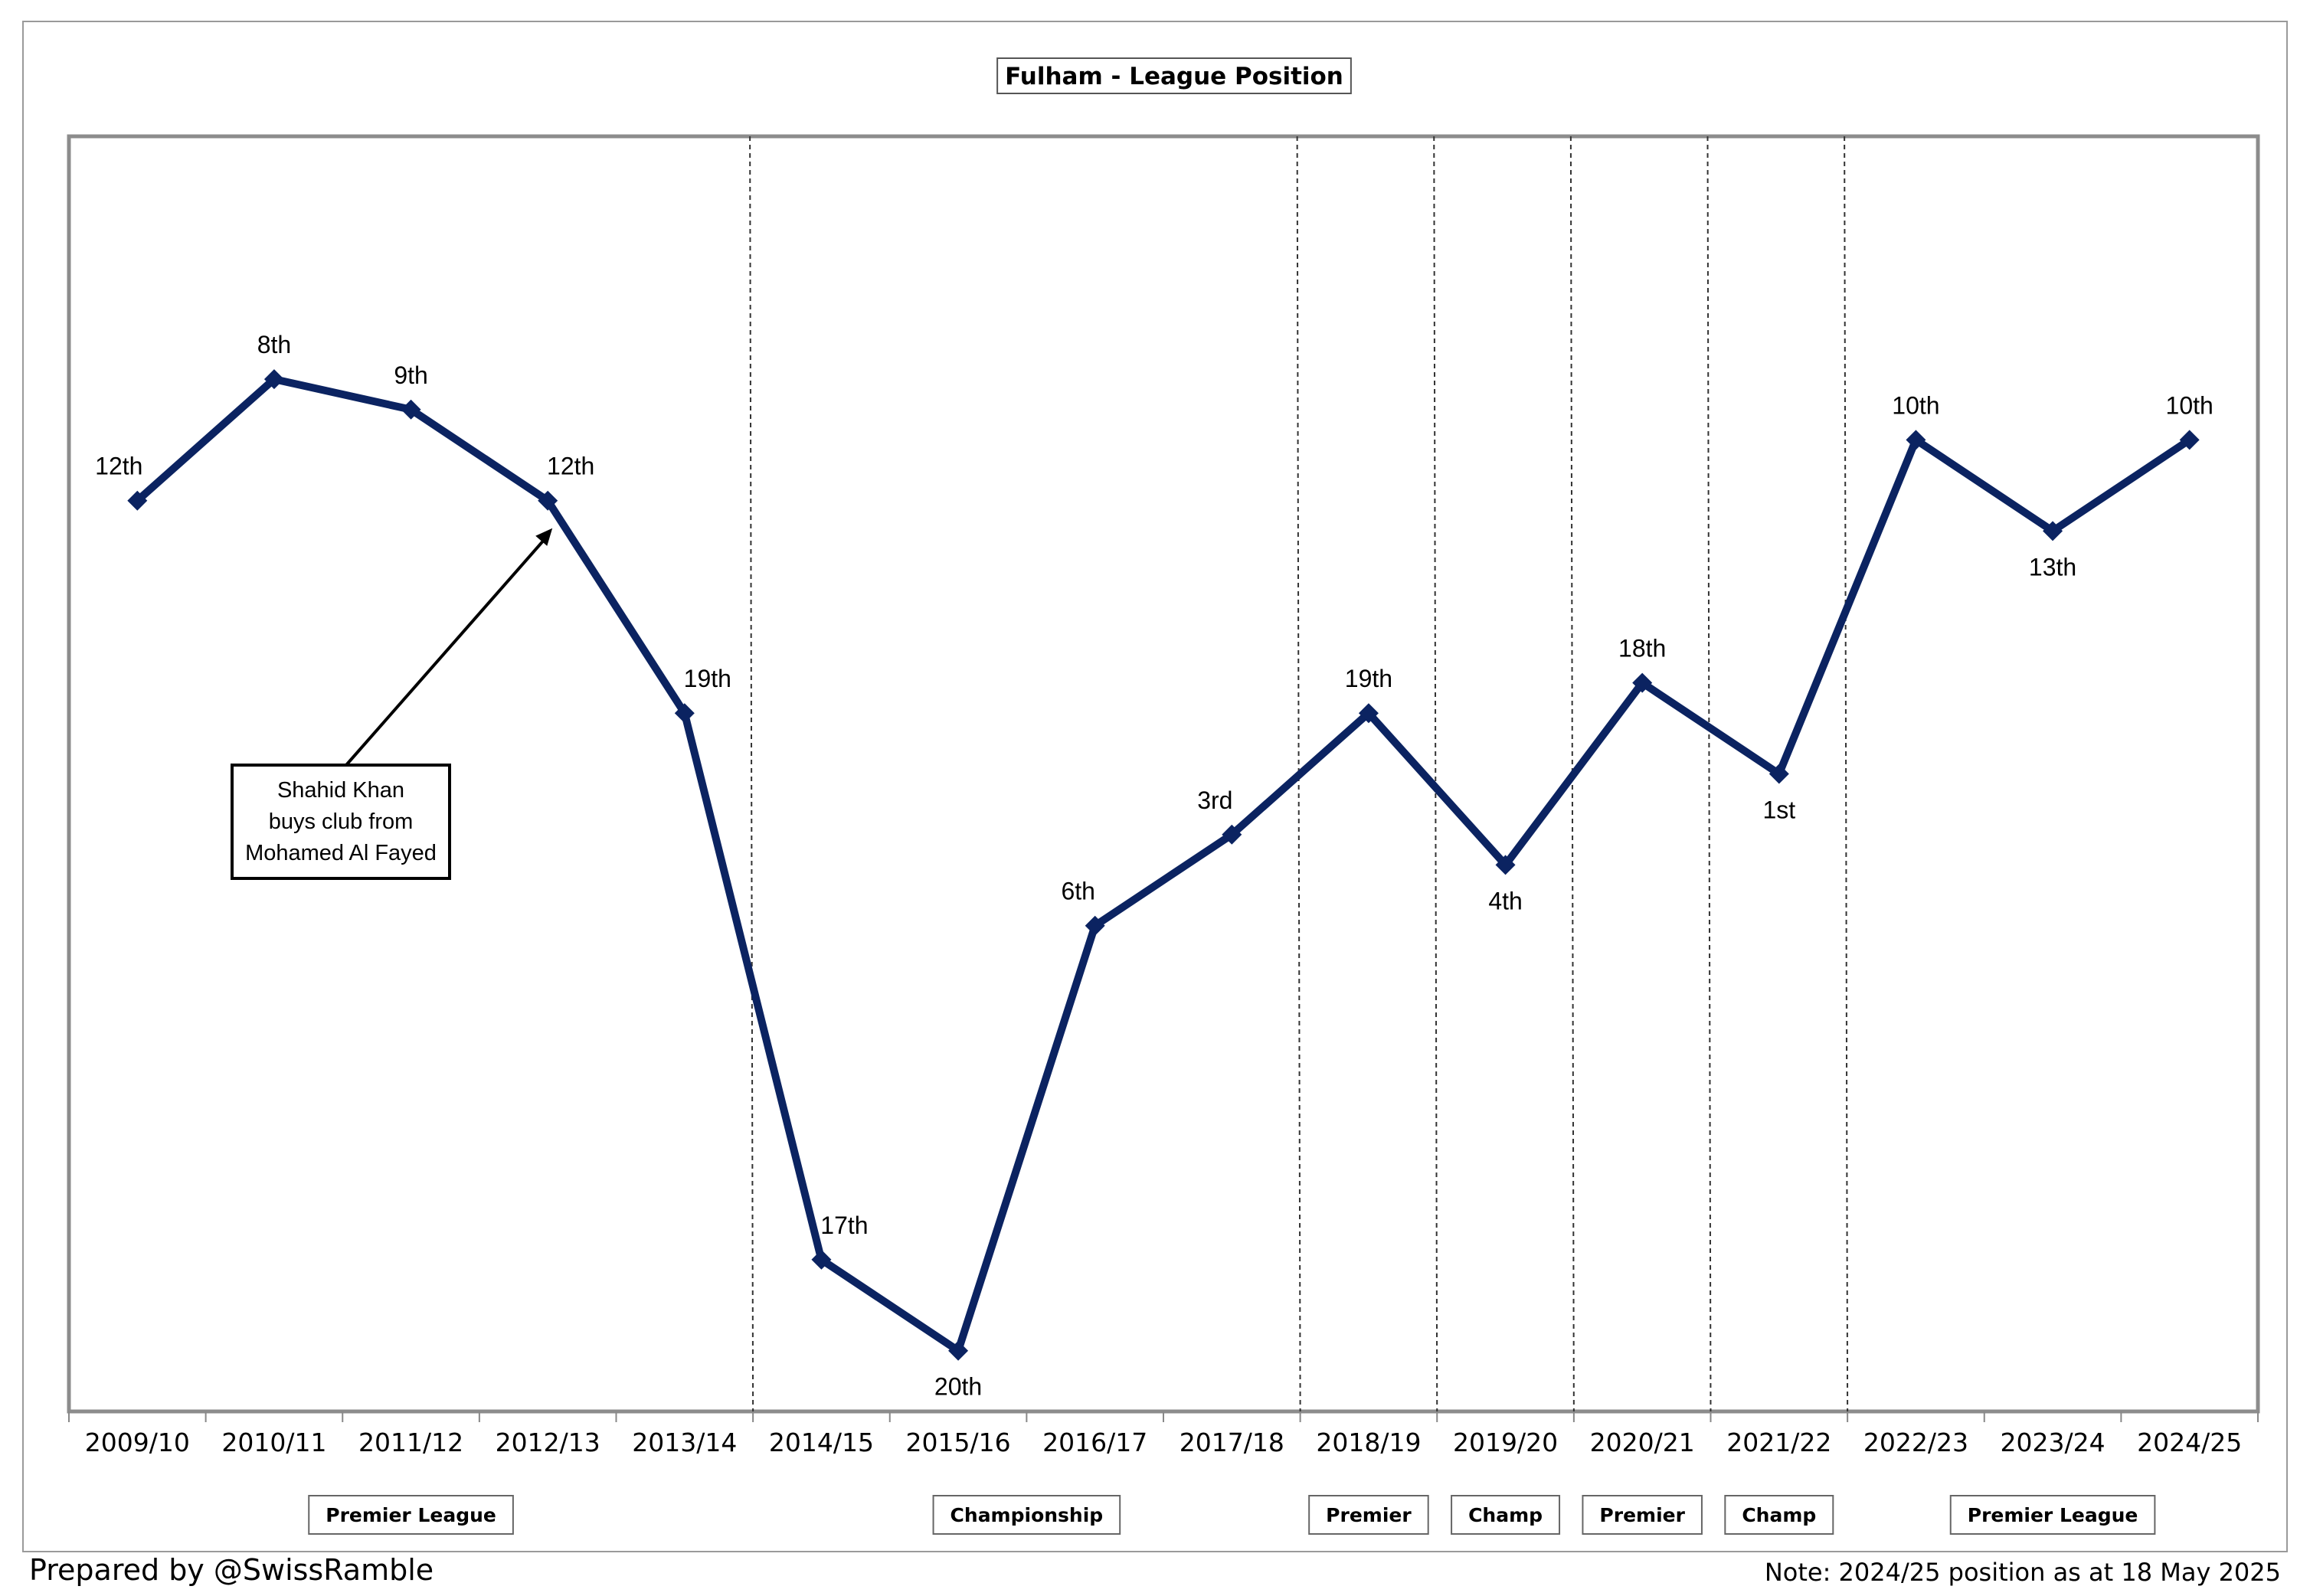 This screenshot has width=2310, height=1596. Describe the element at coordinates (2022, 1572) in the screenshot. I see `footer-note: Note: 2024/25 position as at 18 May 2025` at that location.